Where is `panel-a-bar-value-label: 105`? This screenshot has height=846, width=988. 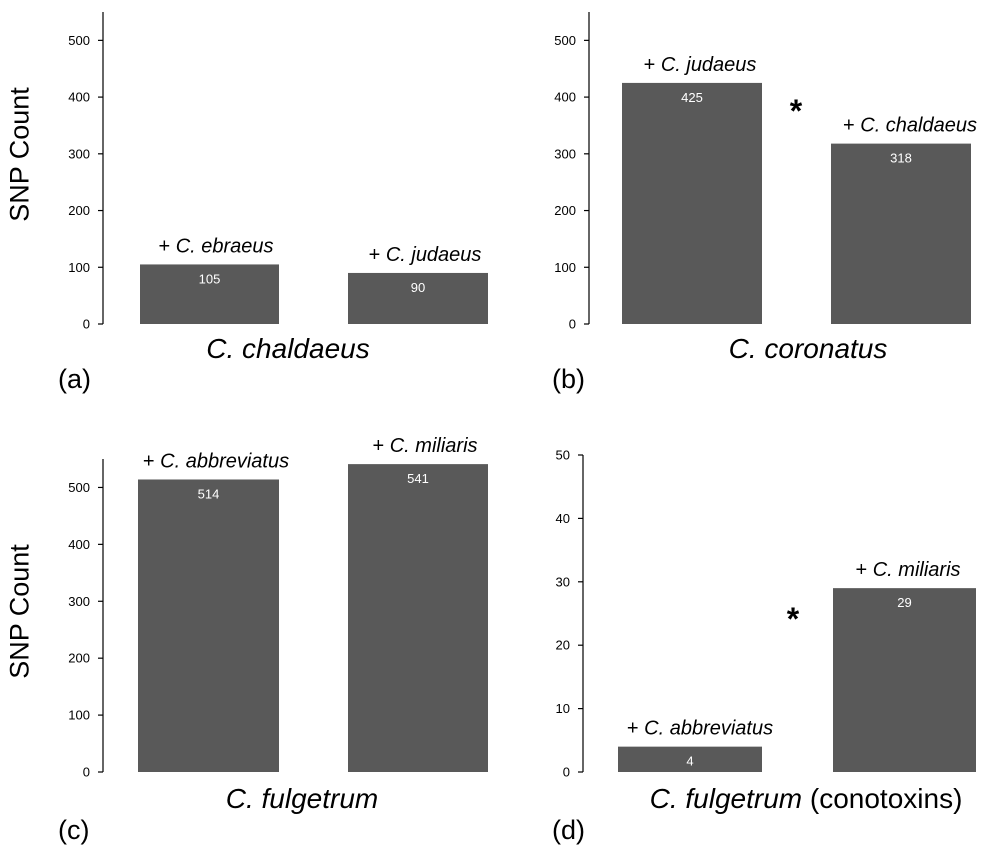 panel-a-bar-value-label: 105 is located at coordinates (210, 278).